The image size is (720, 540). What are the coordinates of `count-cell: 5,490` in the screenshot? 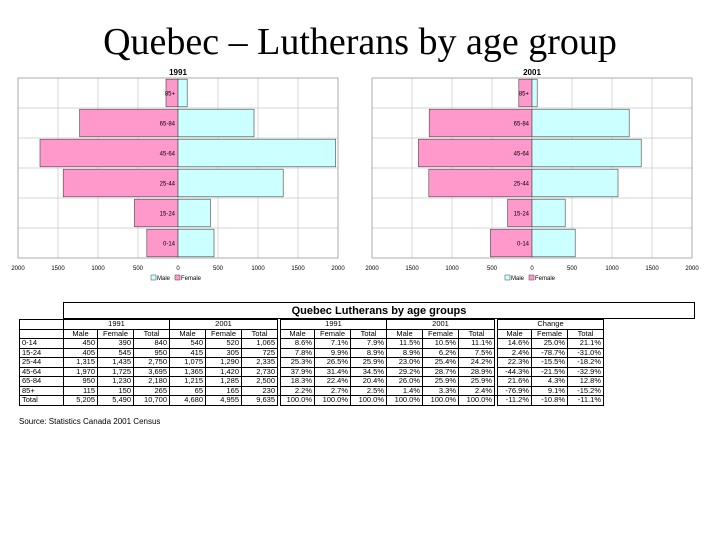 It's located at (115, 400).